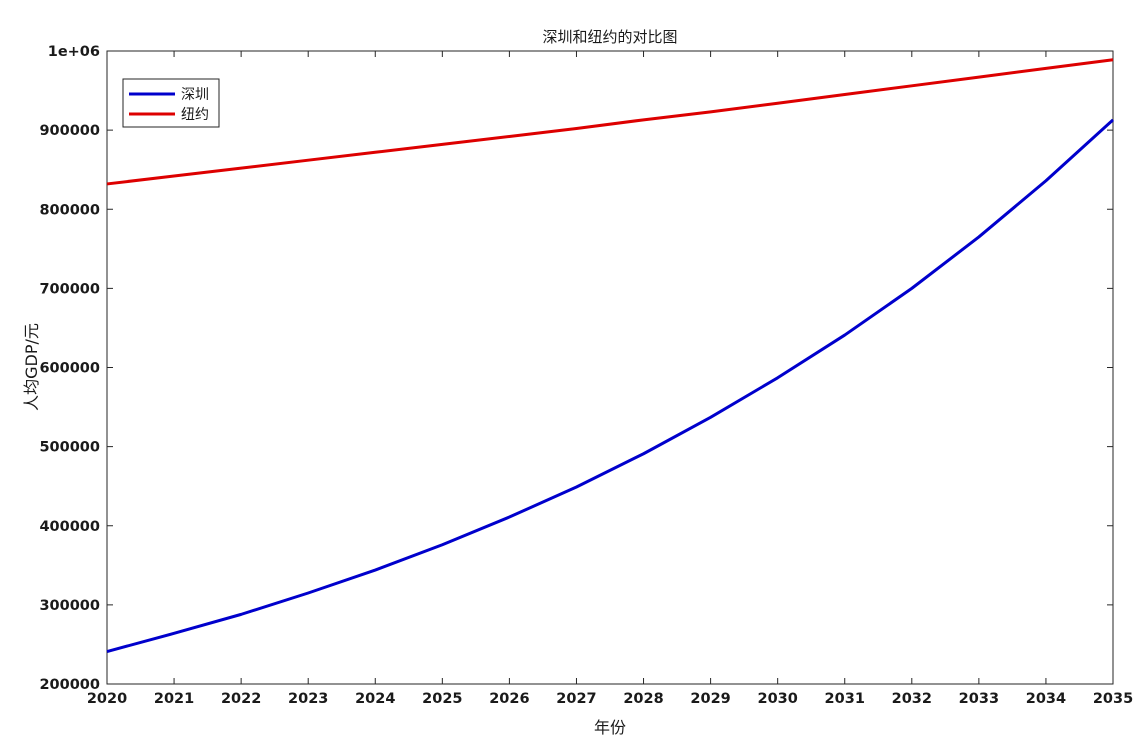 This screenshot has height=748, width=1147. Describe the element at coordinates (442, 699) in the screenshot. I see `x-tick-label: 2025` at that location.